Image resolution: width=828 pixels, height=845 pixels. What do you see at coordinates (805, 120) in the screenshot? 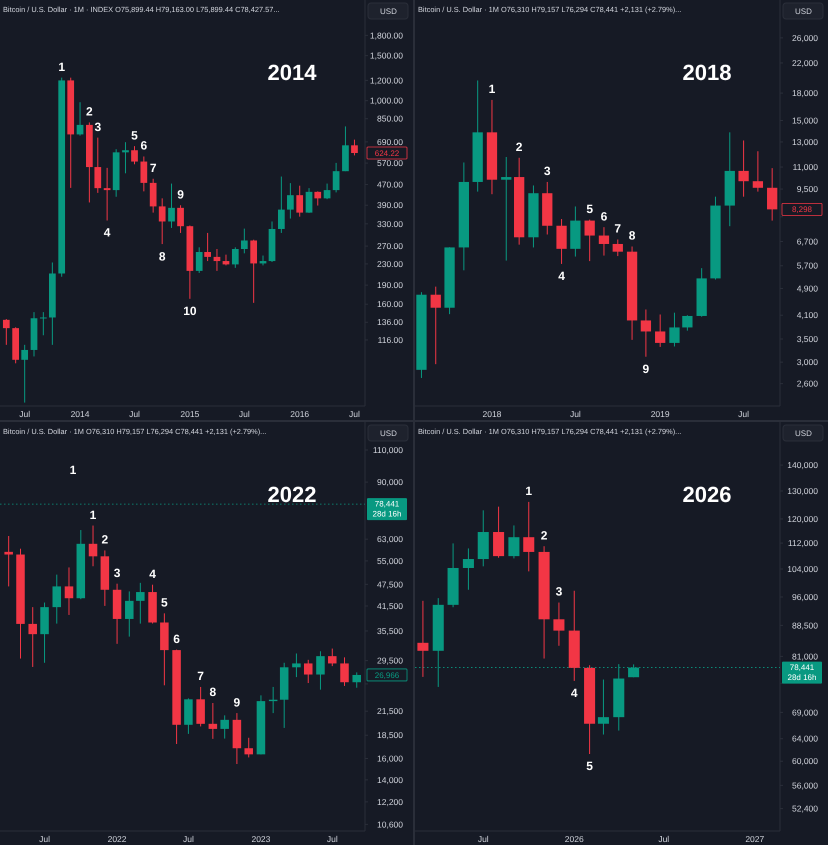
I see `y-tick-label: 15,000` at bounding box center [805, 120].